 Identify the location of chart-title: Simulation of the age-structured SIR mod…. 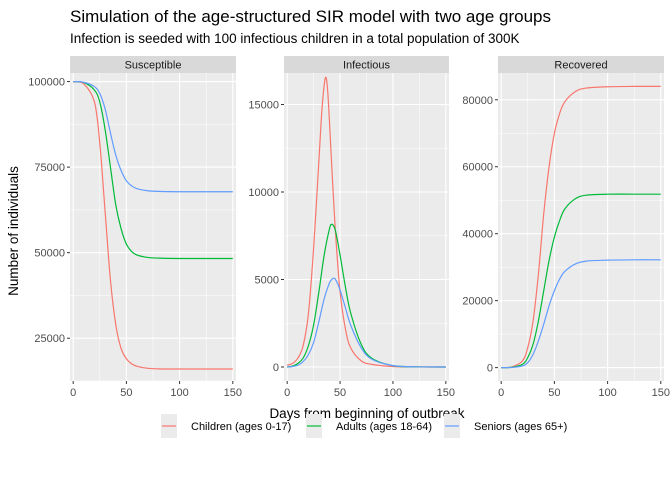
(310, 16).